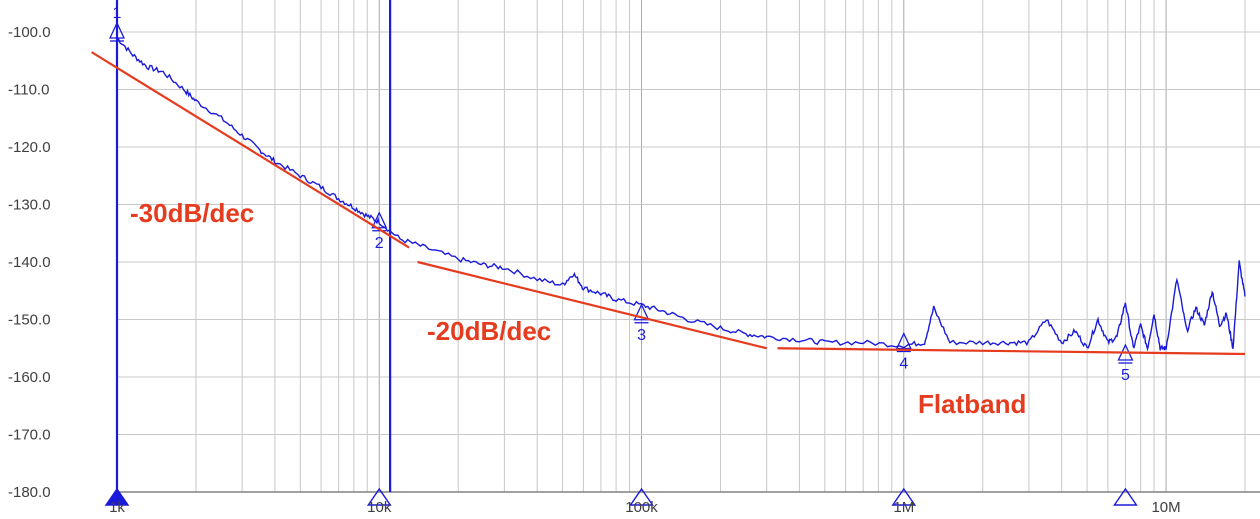 The image size is (1260, 519). I want to click on annotation-30db-per-dec: -30dB/dec, so click(192, 213).